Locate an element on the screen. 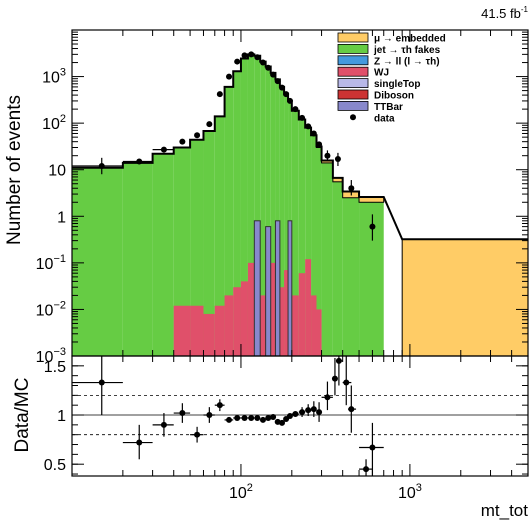  legend-swatch-mu_embedded is located at coordinates (353, 37).